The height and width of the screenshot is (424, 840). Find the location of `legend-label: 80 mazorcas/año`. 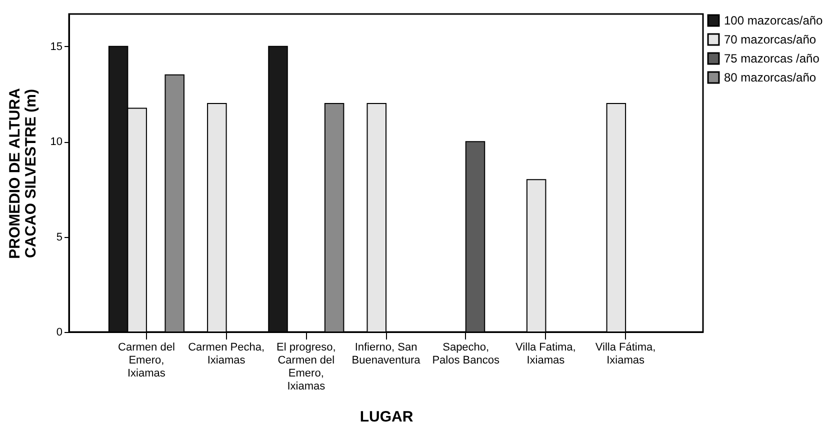

legend-label: 80 mazorcas/año is located at coordinates (770, 77).